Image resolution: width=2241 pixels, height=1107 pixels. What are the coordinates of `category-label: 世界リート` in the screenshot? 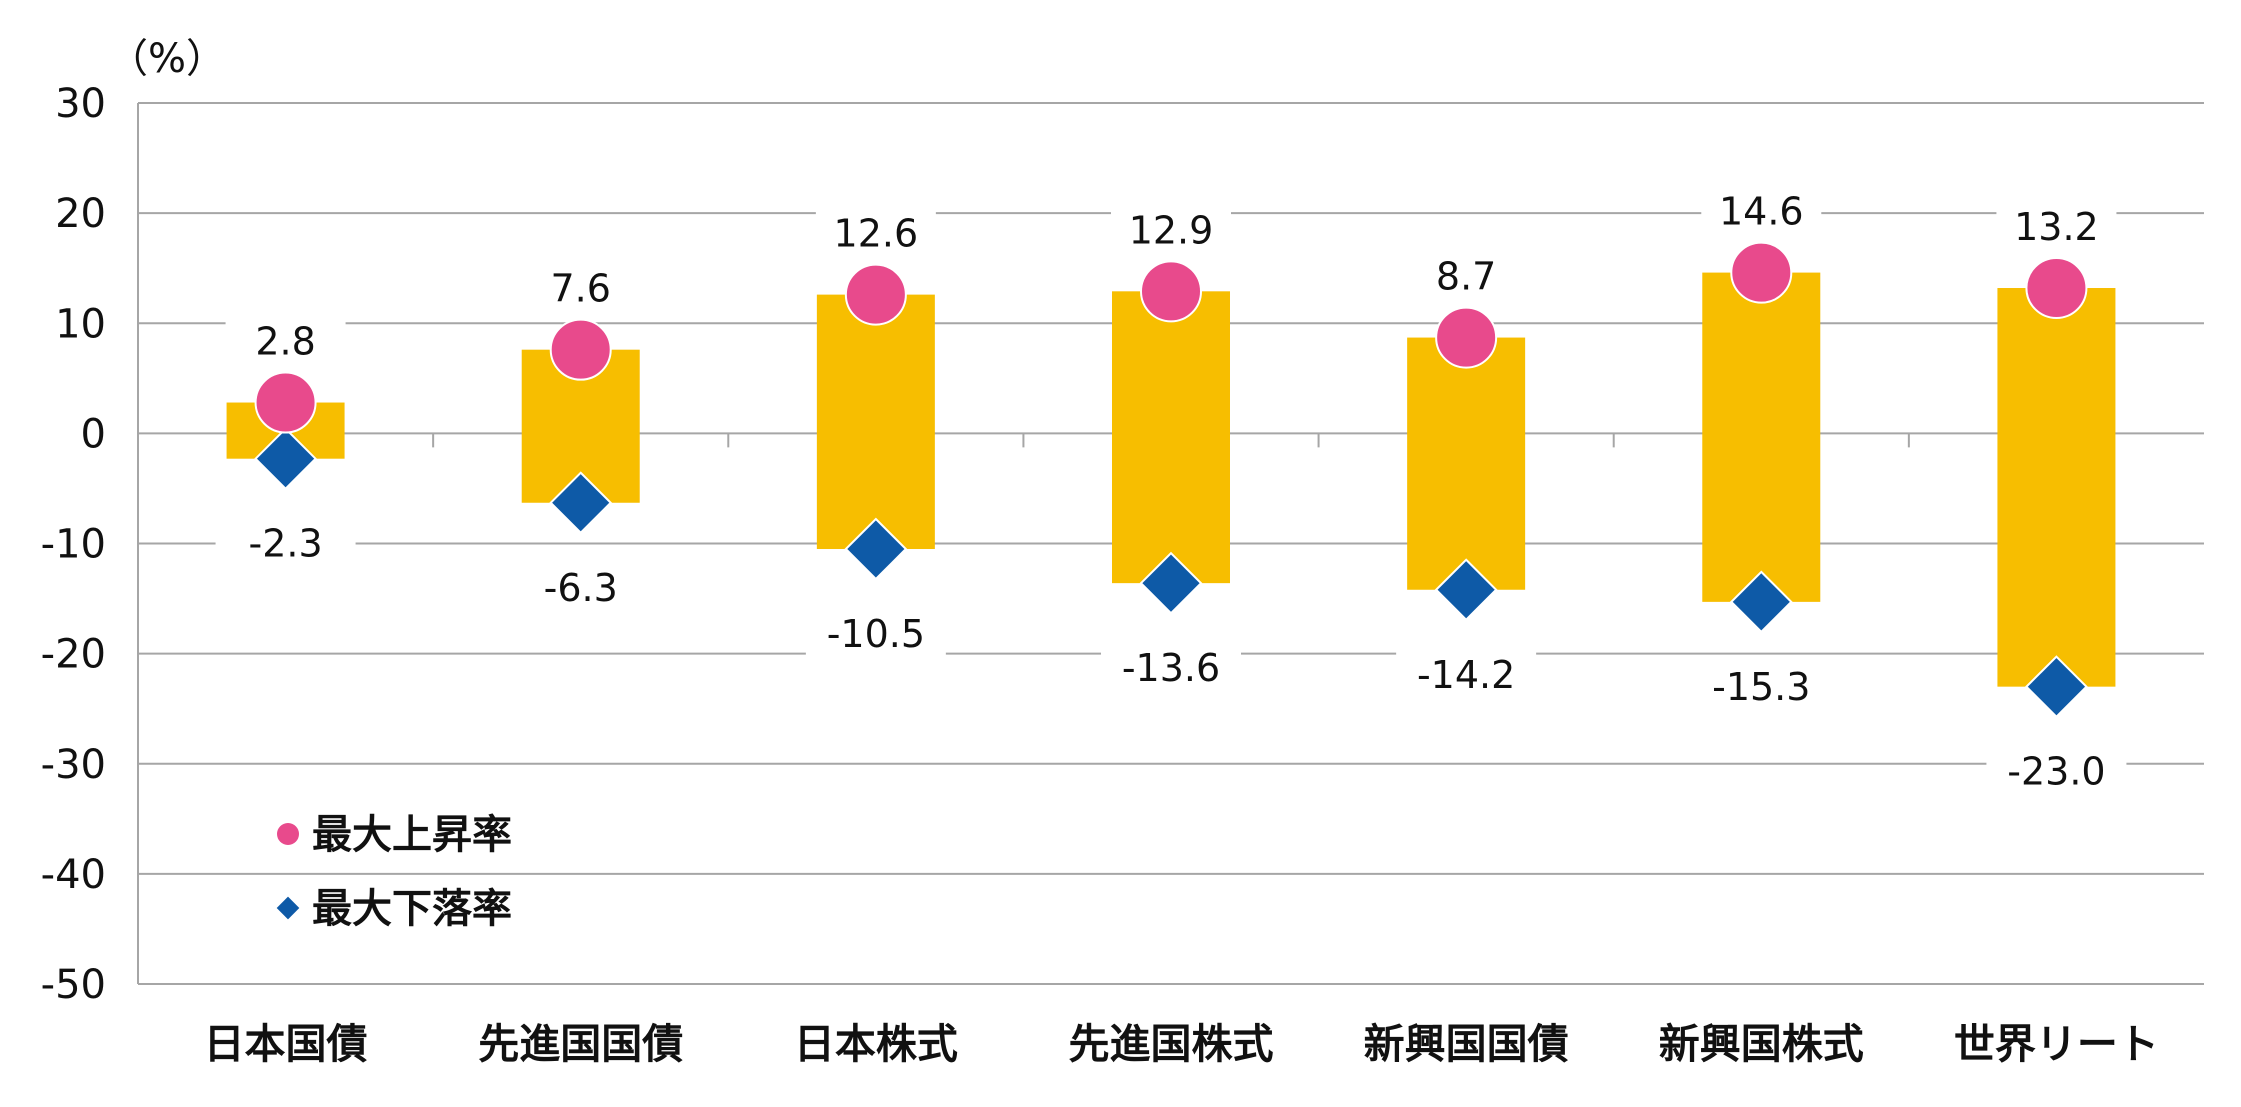 It's located at (2056, 1044).